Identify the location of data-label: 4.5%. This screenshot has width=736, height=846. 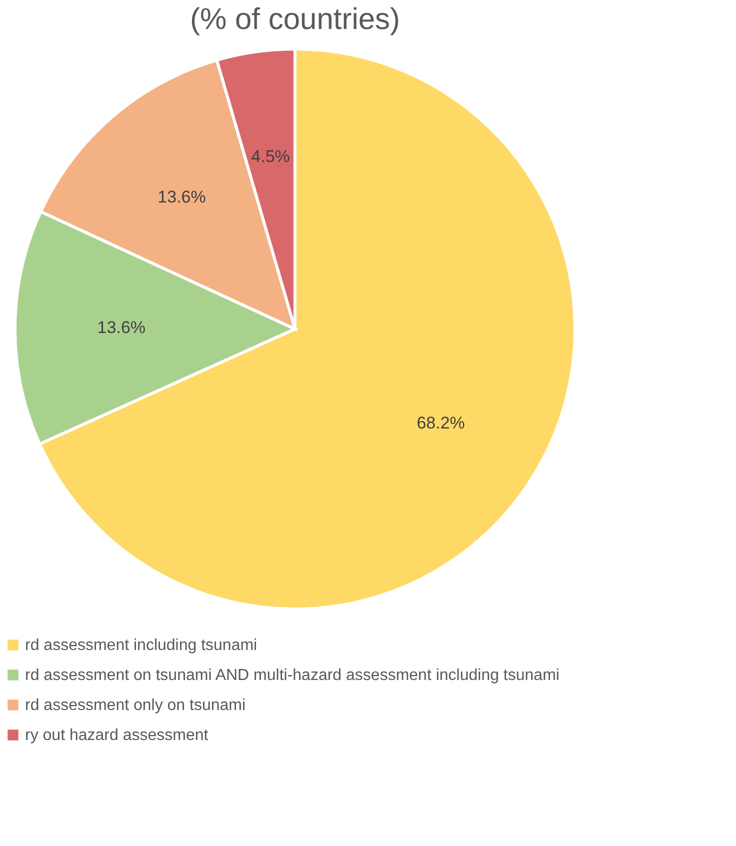
(270, 156).